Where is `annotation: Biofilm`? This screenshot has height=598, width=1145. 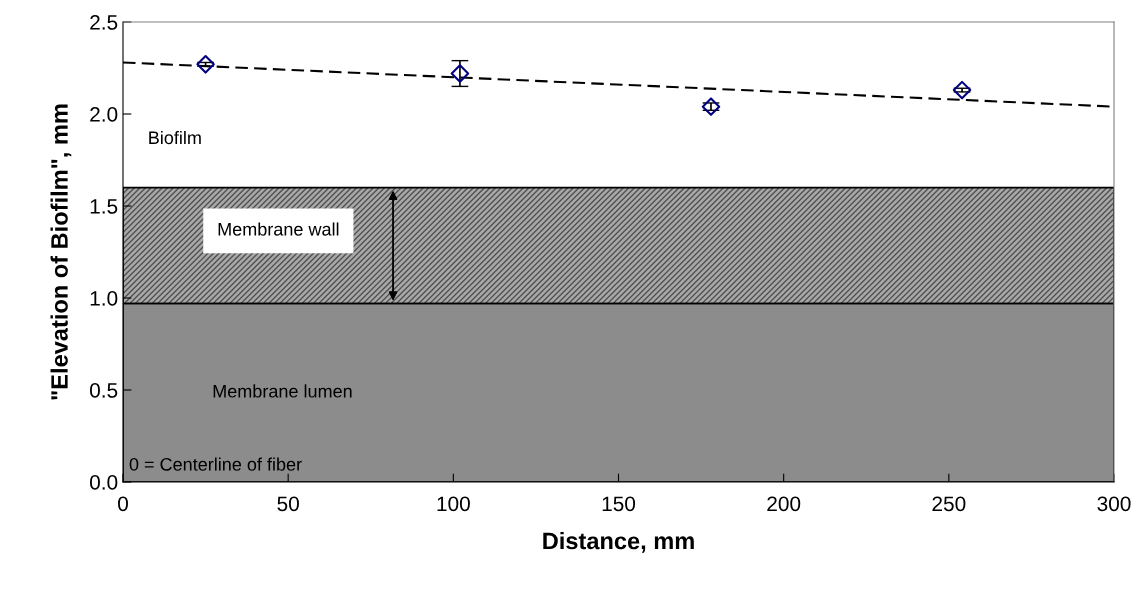
annotation: Biofilm is located at coordinates (175, 137).